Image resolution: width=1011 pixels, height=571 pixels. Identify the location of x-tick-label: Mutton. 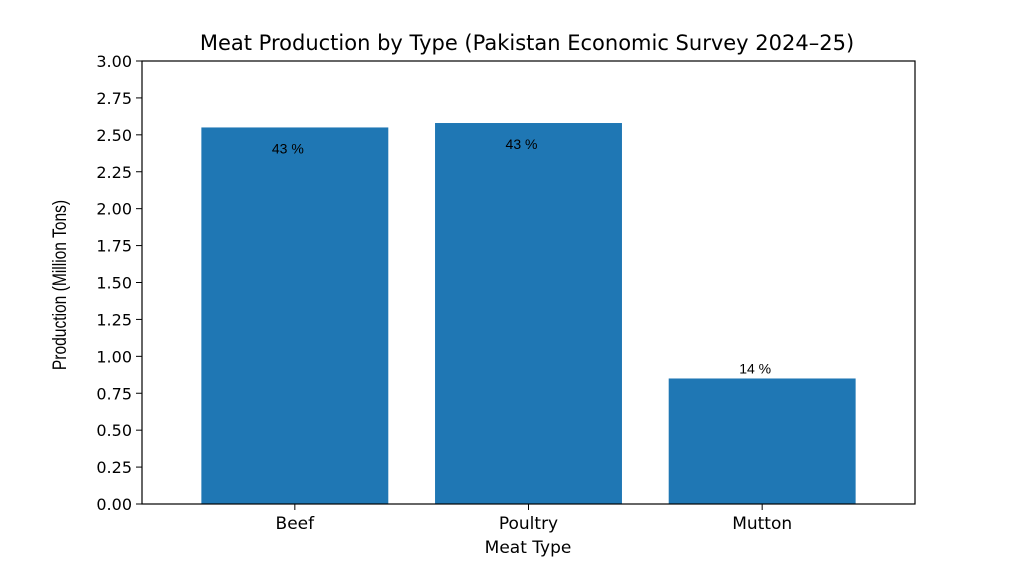
(762, 524).